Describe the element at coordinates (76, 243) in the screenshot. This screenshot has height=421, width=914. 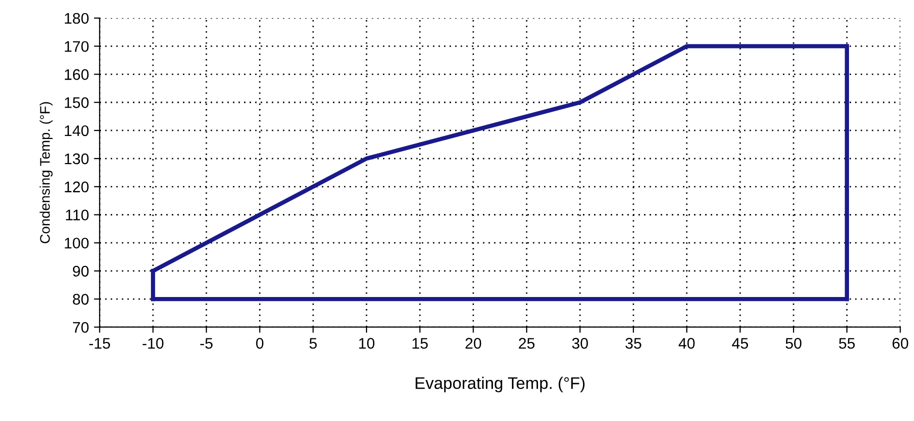
I see `y-tick-label: 100` at that location.